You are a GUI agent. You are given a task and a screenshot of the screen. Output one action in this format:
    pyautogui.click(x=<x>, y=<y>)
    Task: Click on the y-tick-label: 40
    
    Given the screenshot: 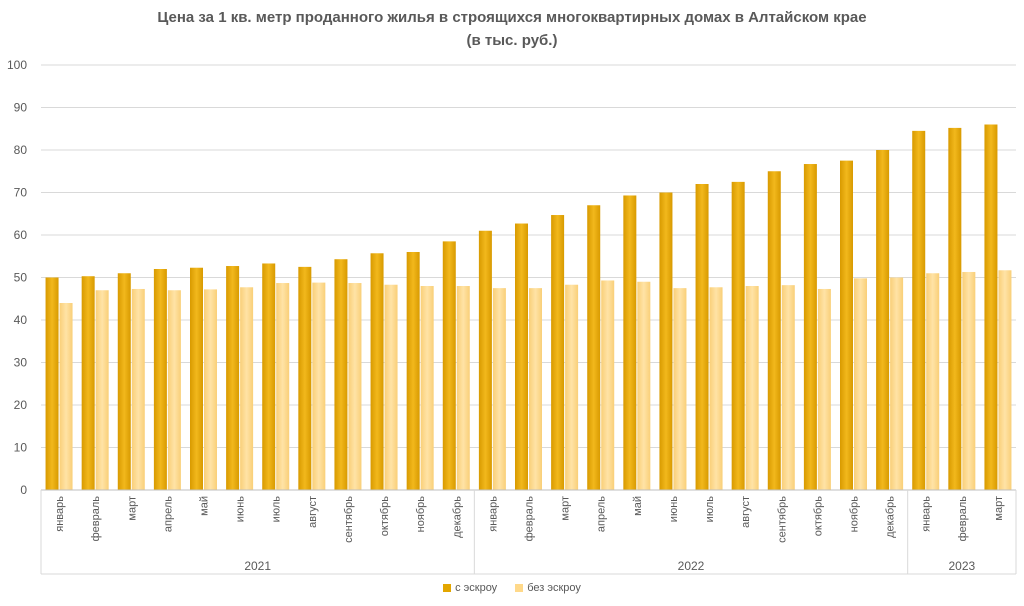 What is the action you would take?
    pyautogui.click(x=21, y=320)
    